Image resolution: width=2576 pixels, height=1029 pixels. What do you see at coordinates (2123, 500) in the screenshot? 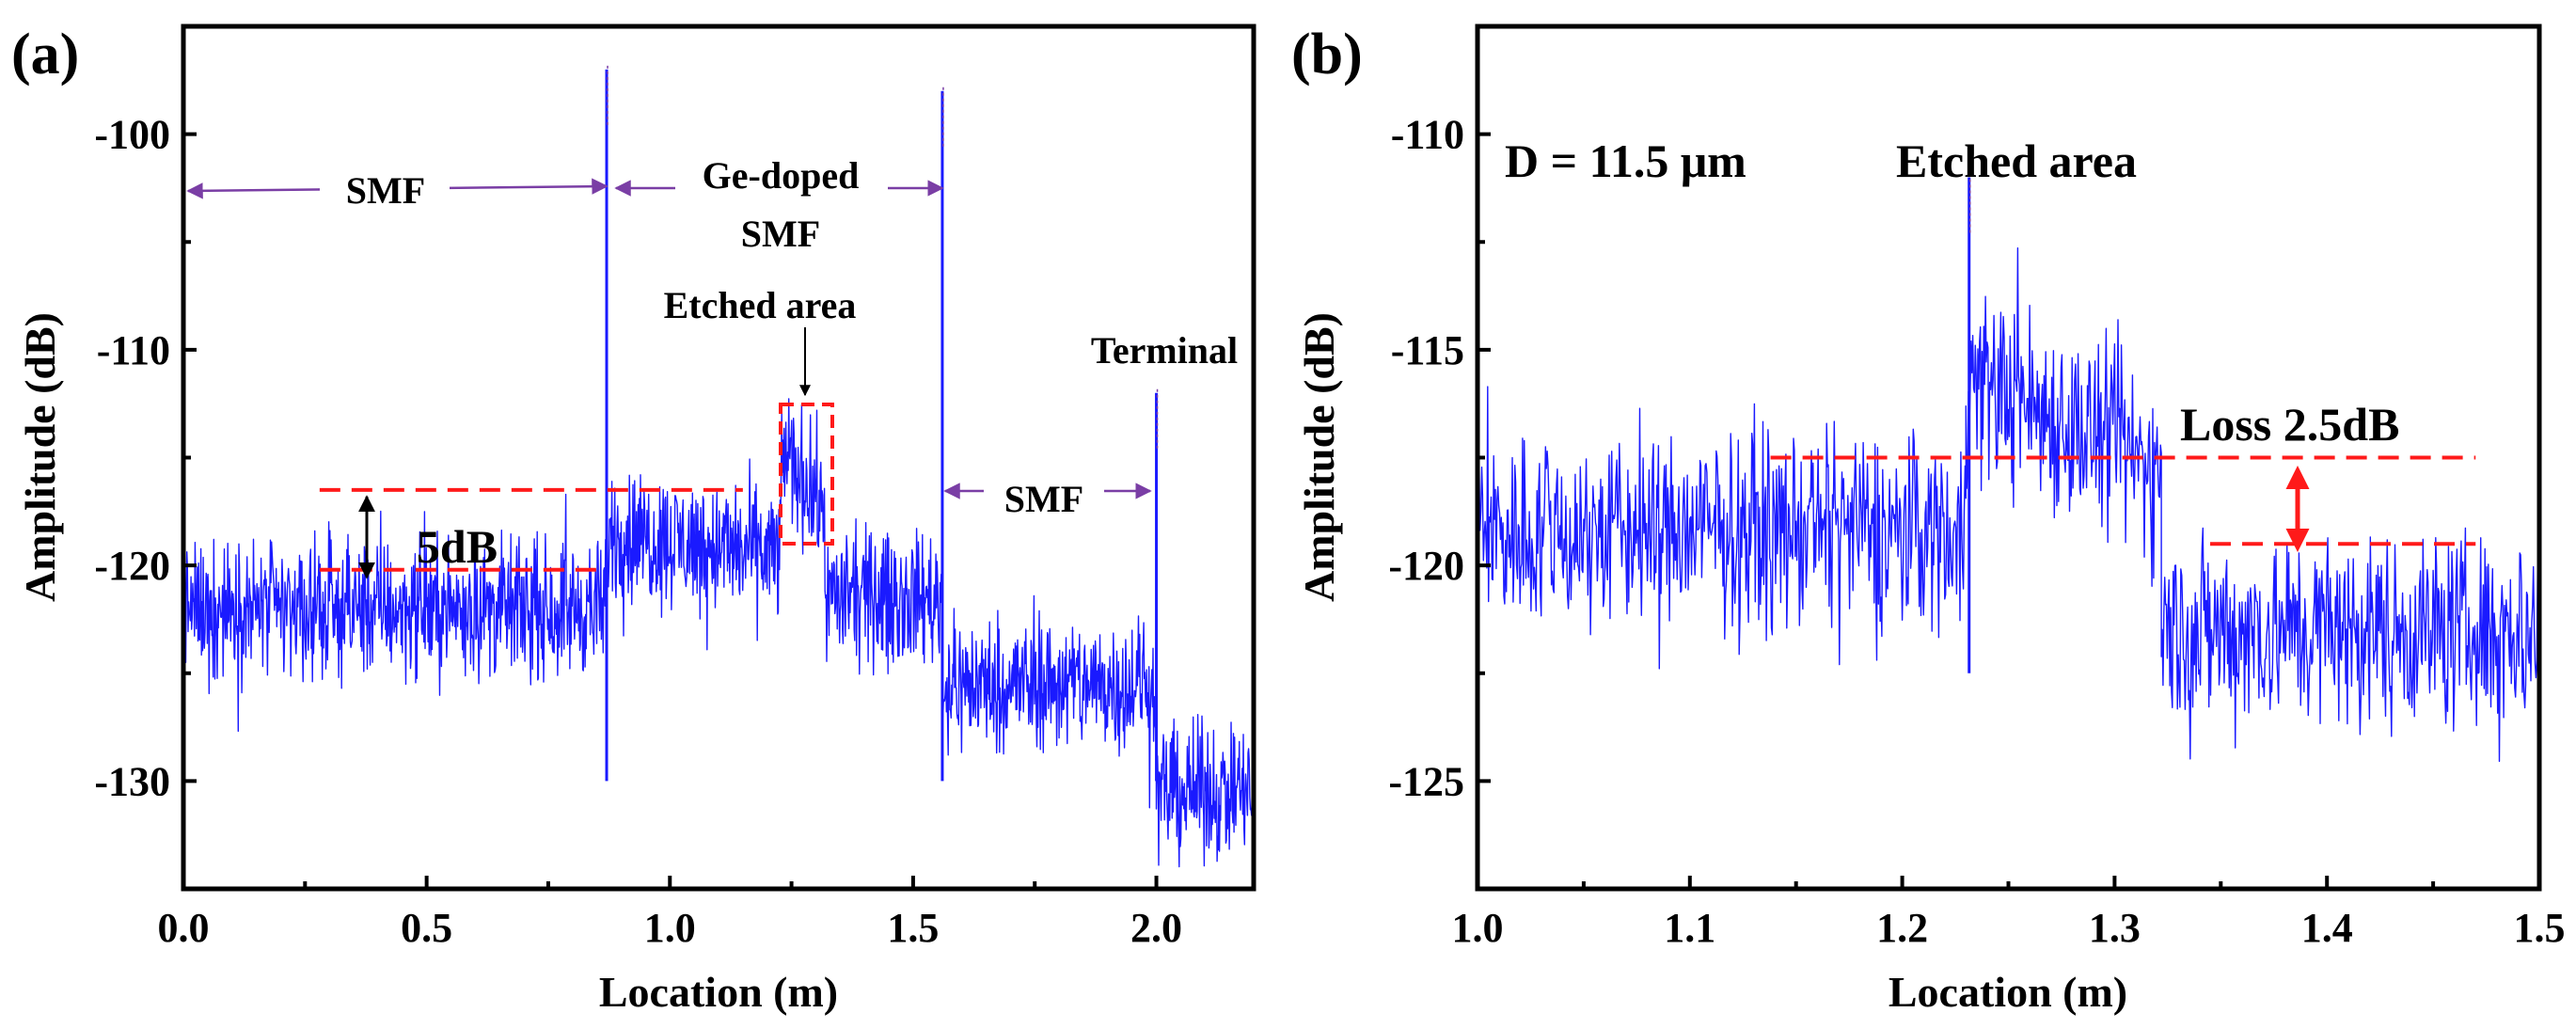
I see `panel-b-reference-lines` at bounding box center [2123, 500].